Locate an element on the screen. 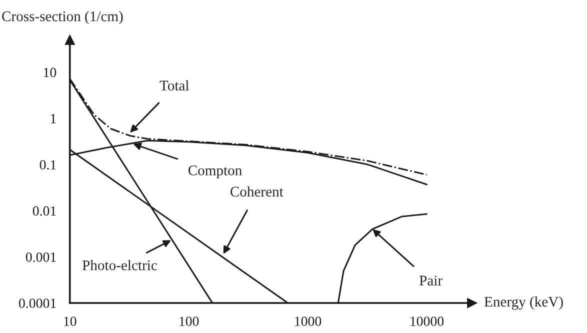  x-tick-label: 100 is located at coordinates (189, 321).